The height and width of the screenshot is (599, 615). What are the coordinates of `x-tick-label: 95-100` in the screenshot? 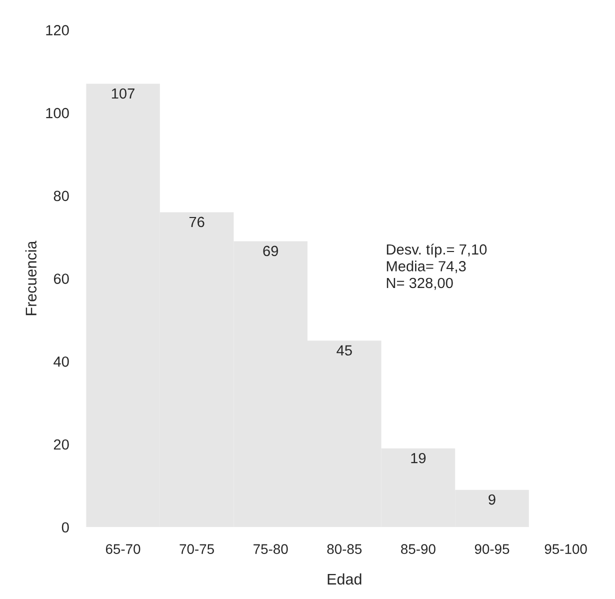 It's located at (565, 549).